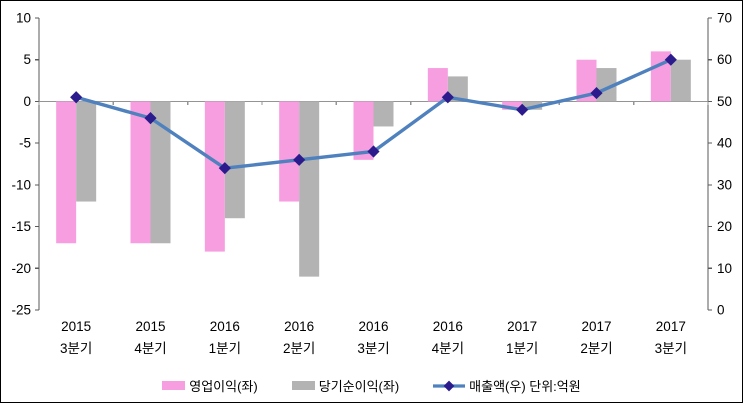  Describe the element at coordinates (724, 184) in the screenshot. I see `right-axis-tick-label: 30` at that location.